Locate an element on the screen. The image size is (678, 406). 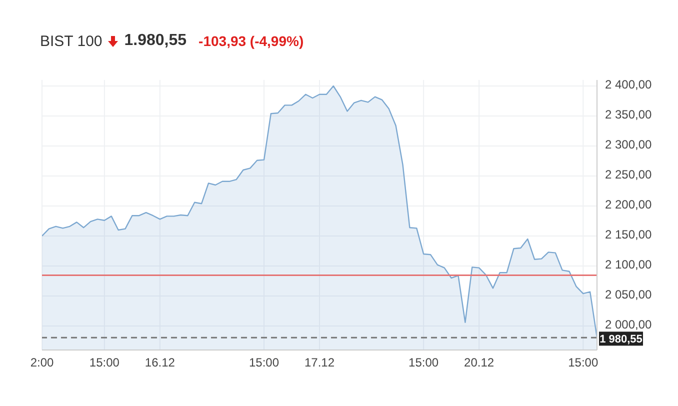
y-tick-label: 2 350,00 is located at coordinates (628, 114).